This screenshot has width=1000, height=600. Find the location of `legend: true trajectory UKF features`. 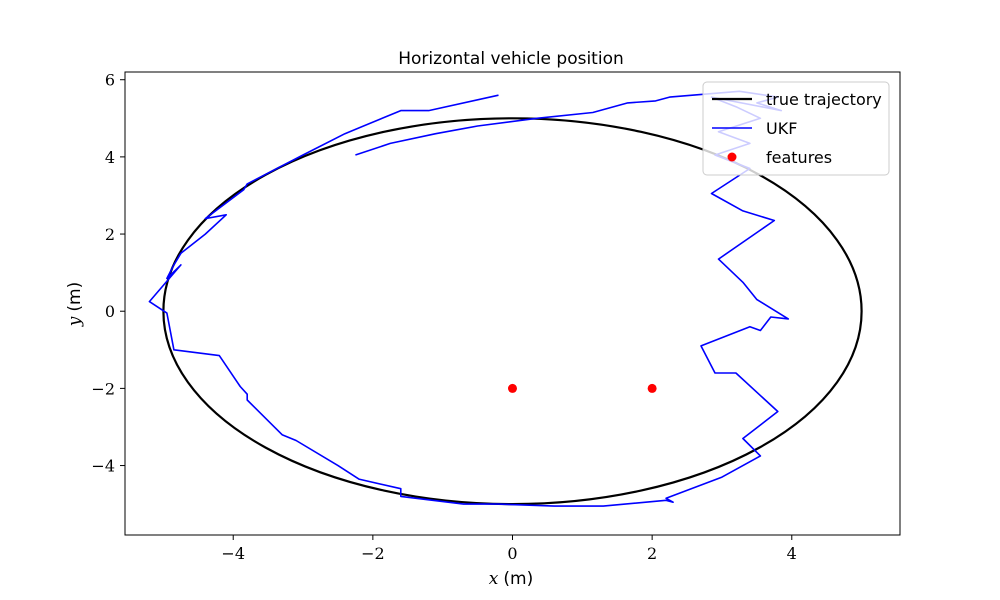

legend: true trajectory UKF features is located at coordinates (796, 128).